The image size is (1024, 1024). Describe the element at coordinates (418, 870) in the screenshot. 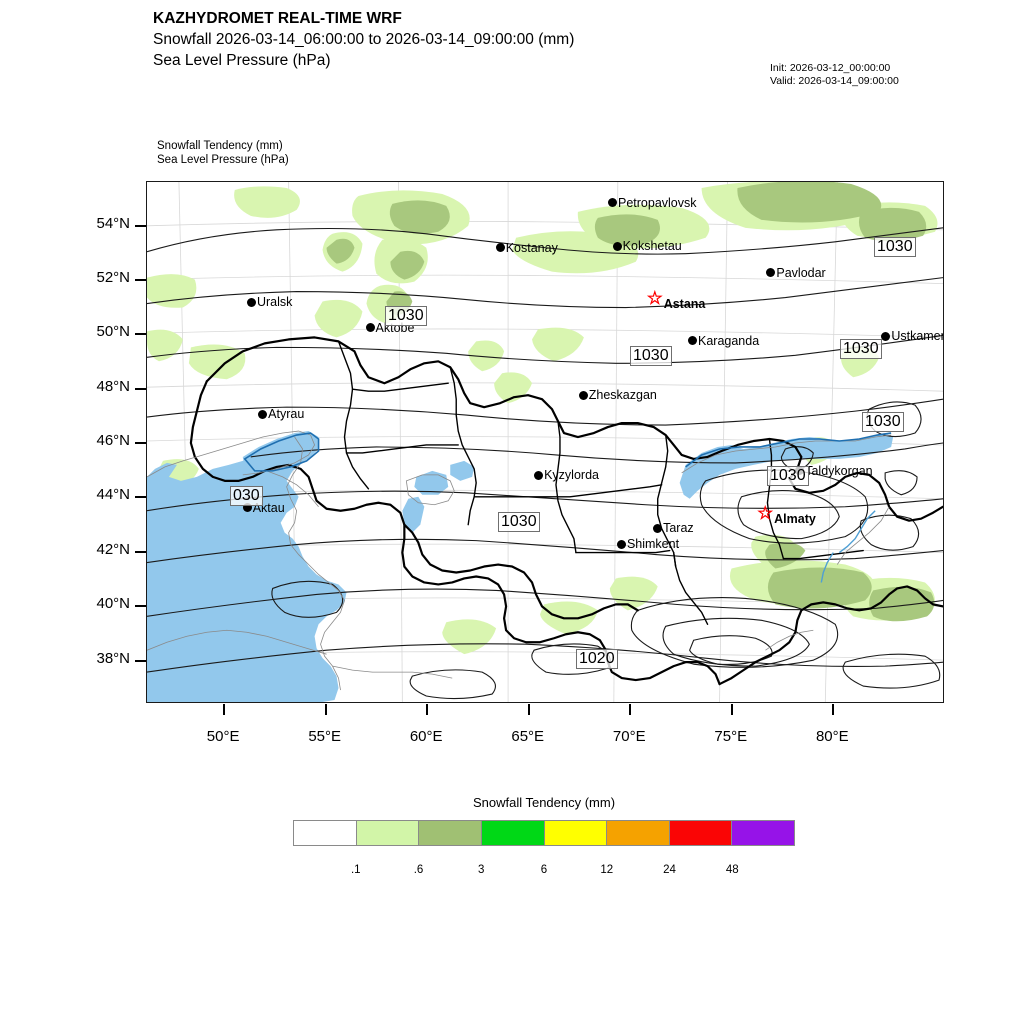

I see `colorbar-tick-label: .6` at that location.